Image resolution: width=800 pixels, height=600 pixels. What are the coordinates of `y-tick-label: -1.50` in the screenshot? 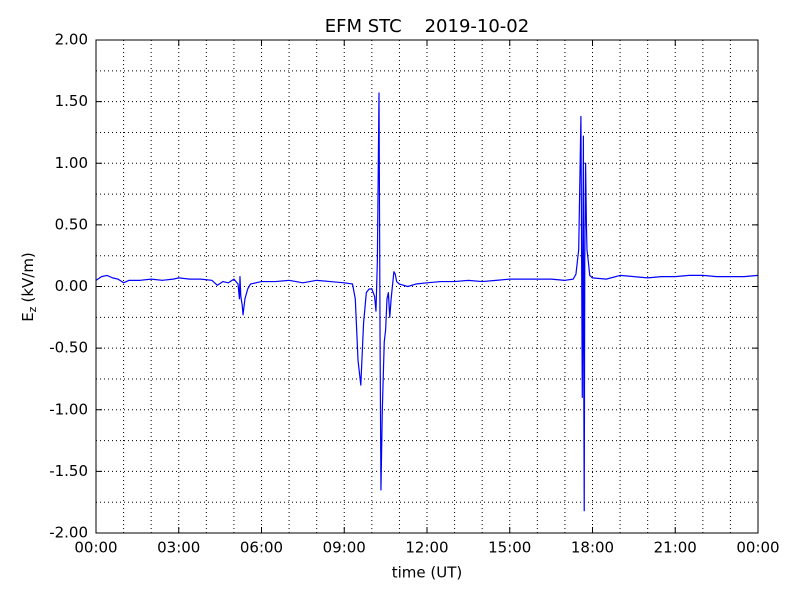 It's located at (68, 471).